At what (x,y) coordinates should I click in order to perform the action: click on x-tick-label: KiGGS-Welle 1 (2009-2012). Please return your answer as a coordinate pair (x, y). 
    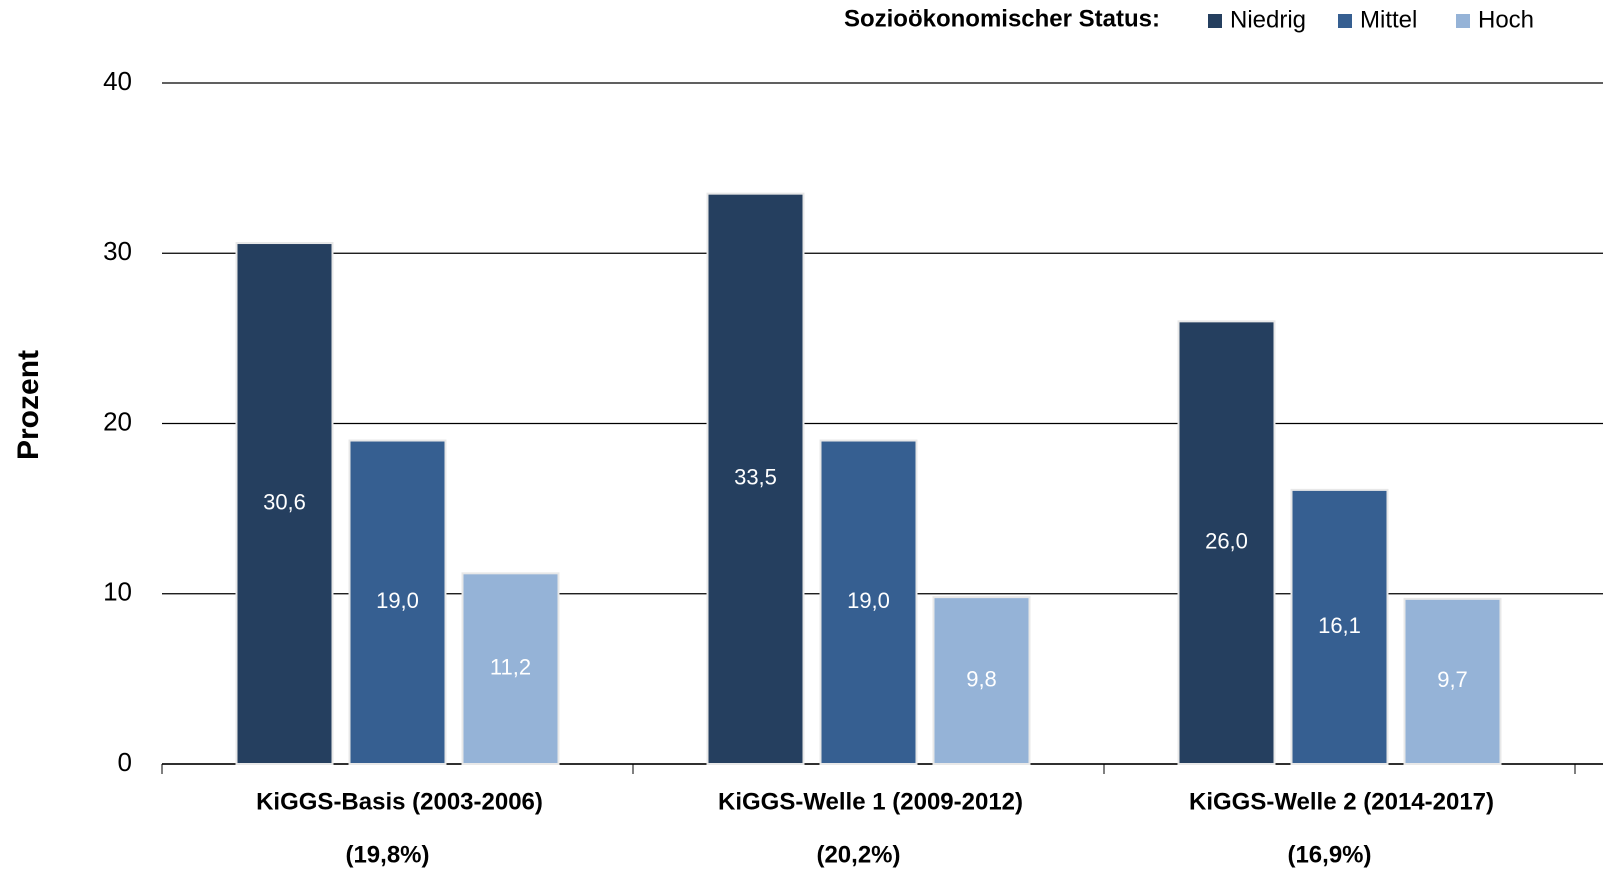
    Looking at the image, I should click on (870, 801).